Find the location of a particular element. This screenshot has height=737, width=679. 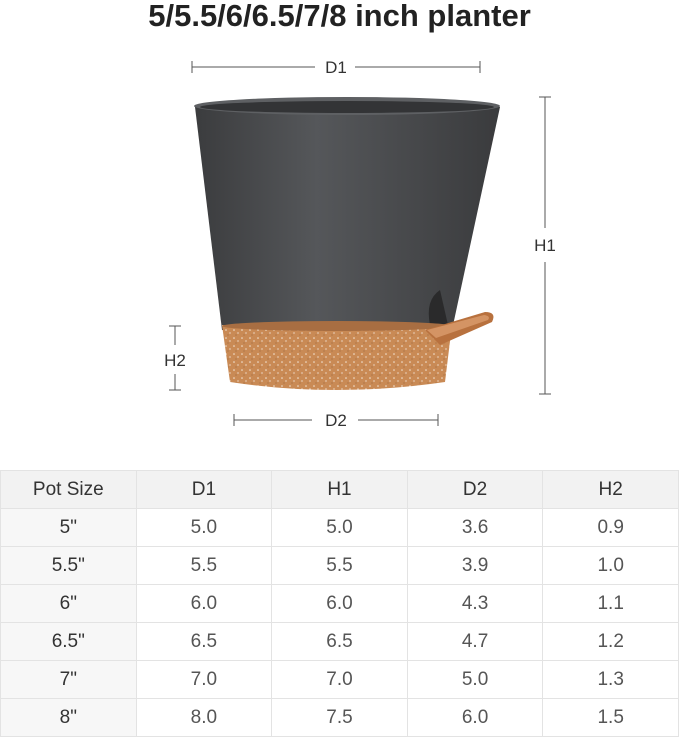

cell-d2: 4.7 is located at coordinates (475, 641).